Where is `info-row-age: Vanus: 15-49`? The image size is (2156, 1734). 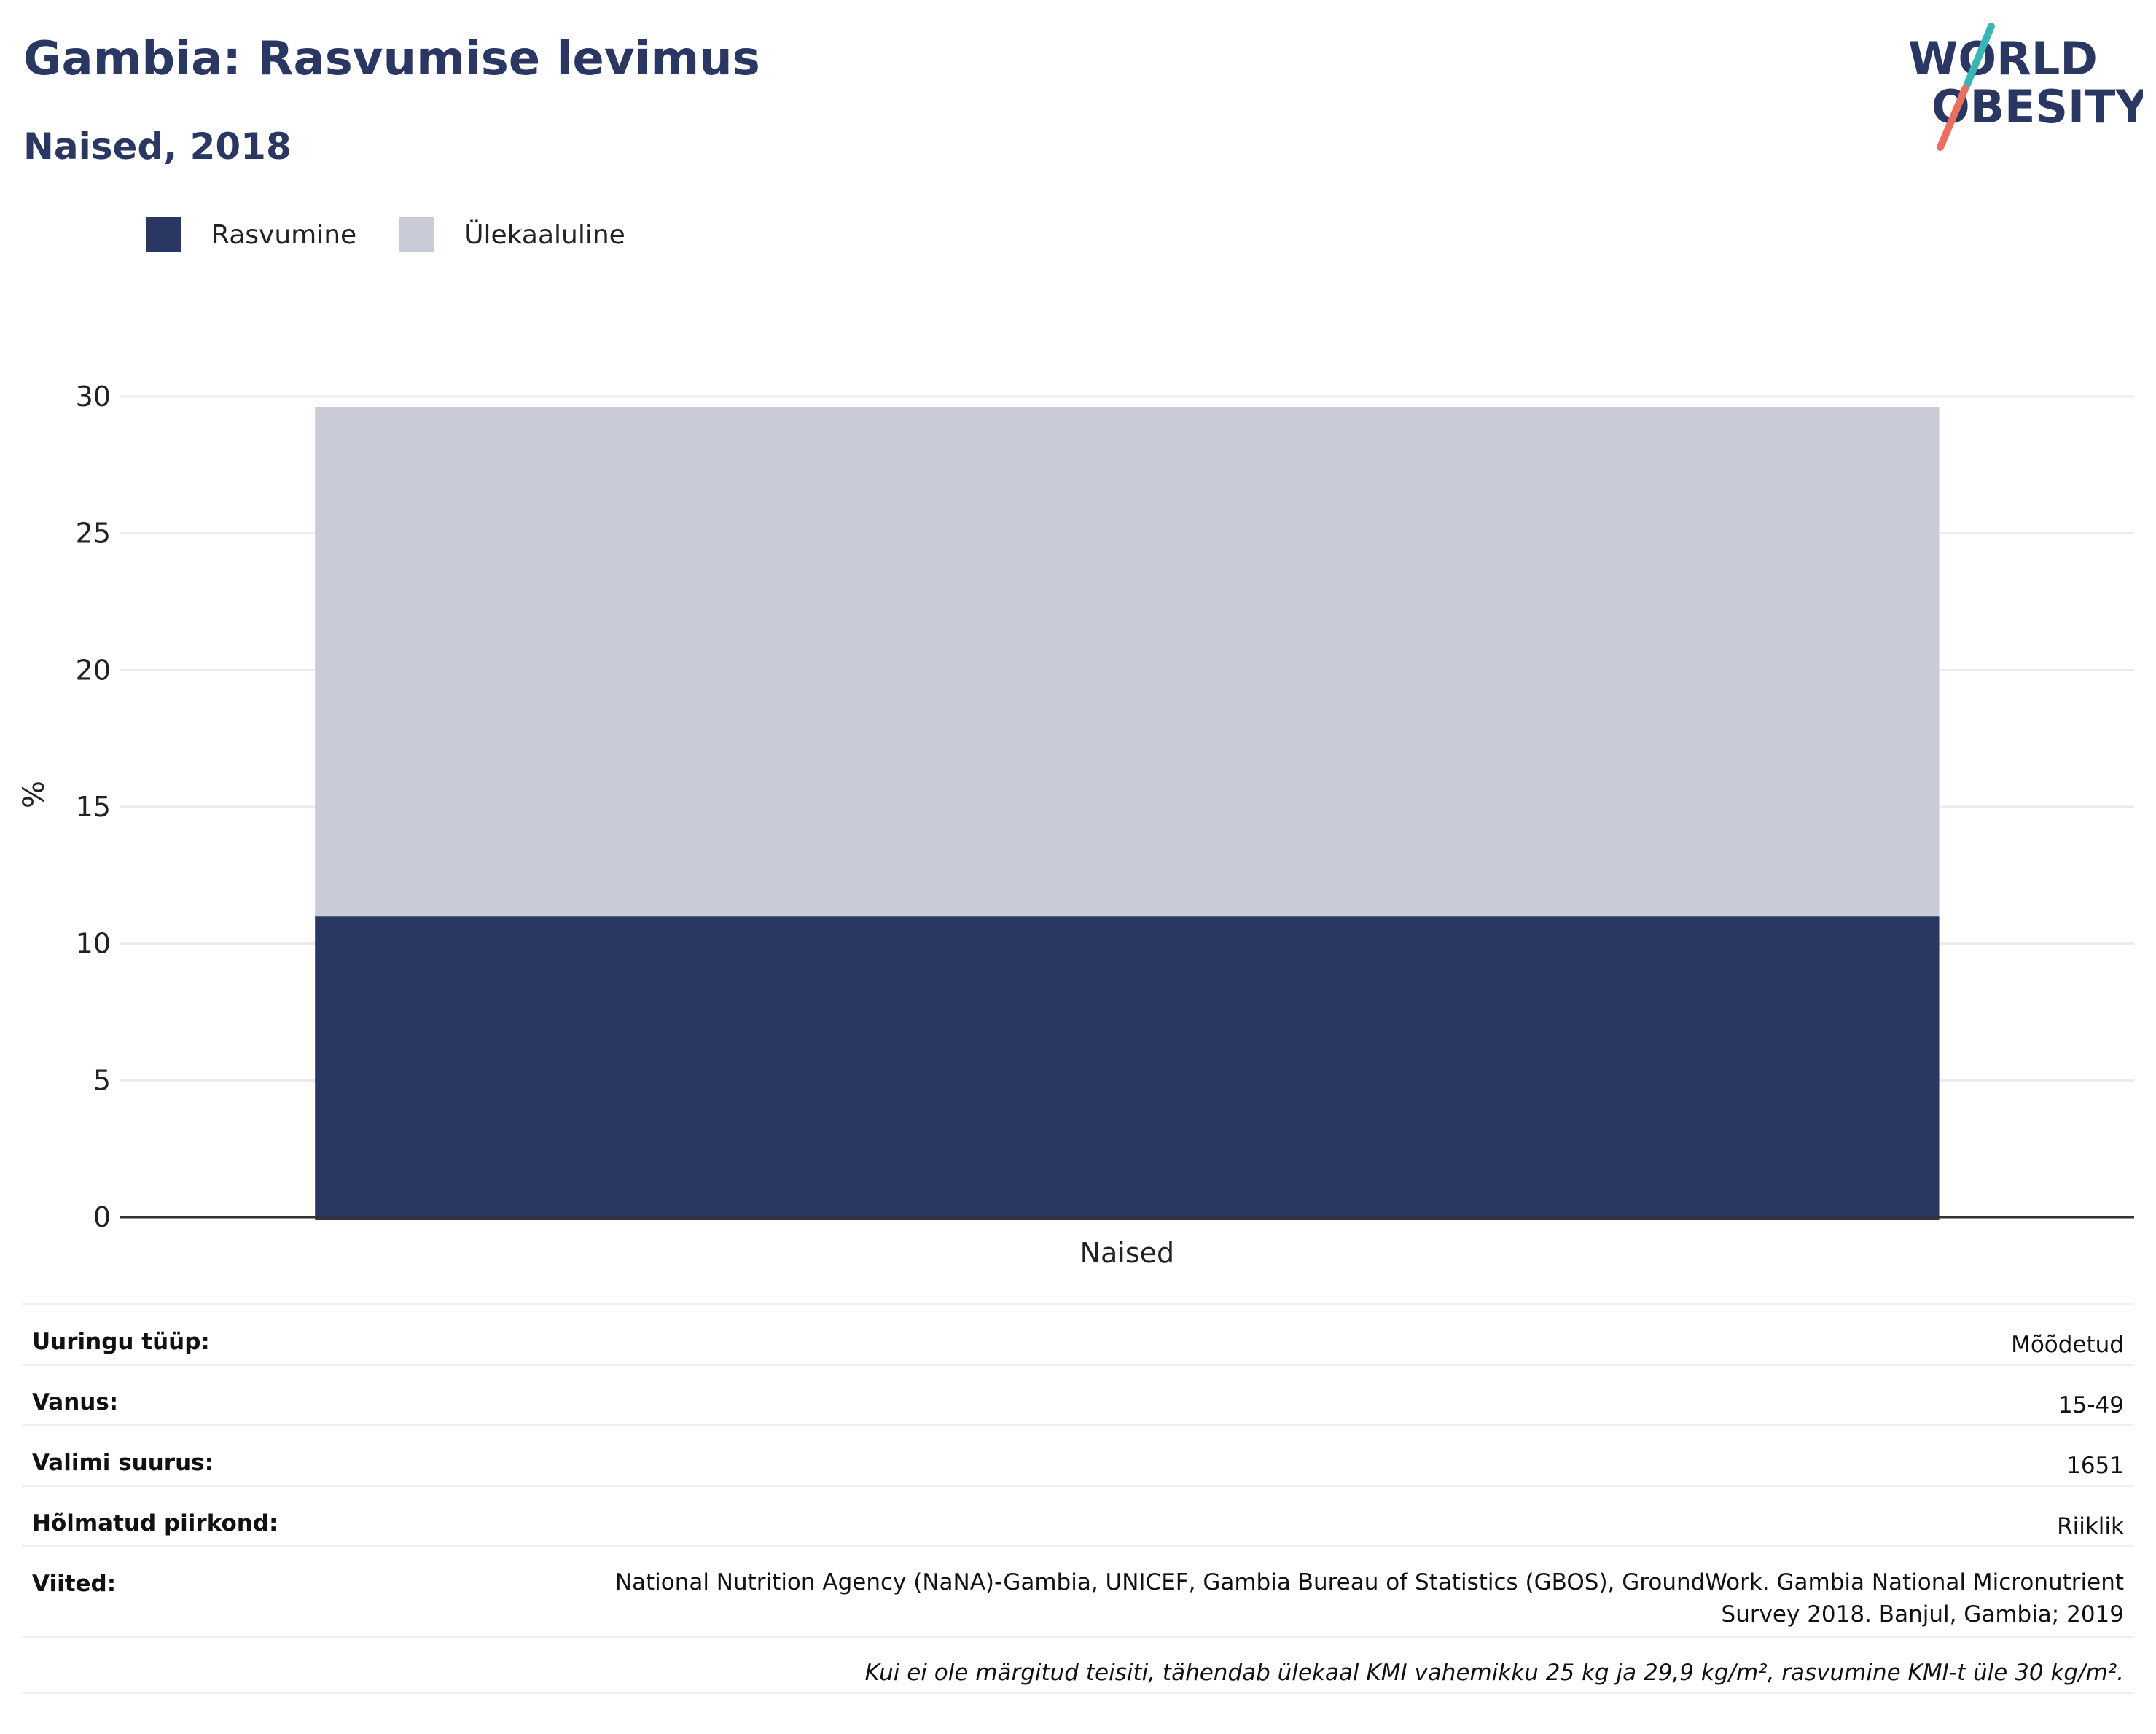
info-row-age: Vanus: 15-49 is located at coordinates (1078, 1394).